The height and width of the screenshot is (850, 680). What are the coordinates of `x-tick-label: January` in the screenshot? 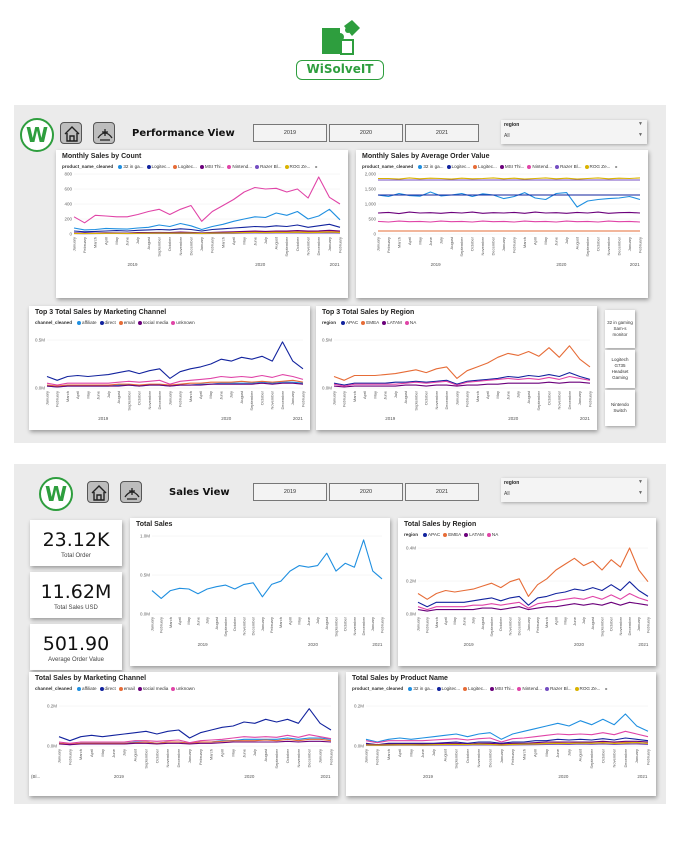 It's located at (629, 244).